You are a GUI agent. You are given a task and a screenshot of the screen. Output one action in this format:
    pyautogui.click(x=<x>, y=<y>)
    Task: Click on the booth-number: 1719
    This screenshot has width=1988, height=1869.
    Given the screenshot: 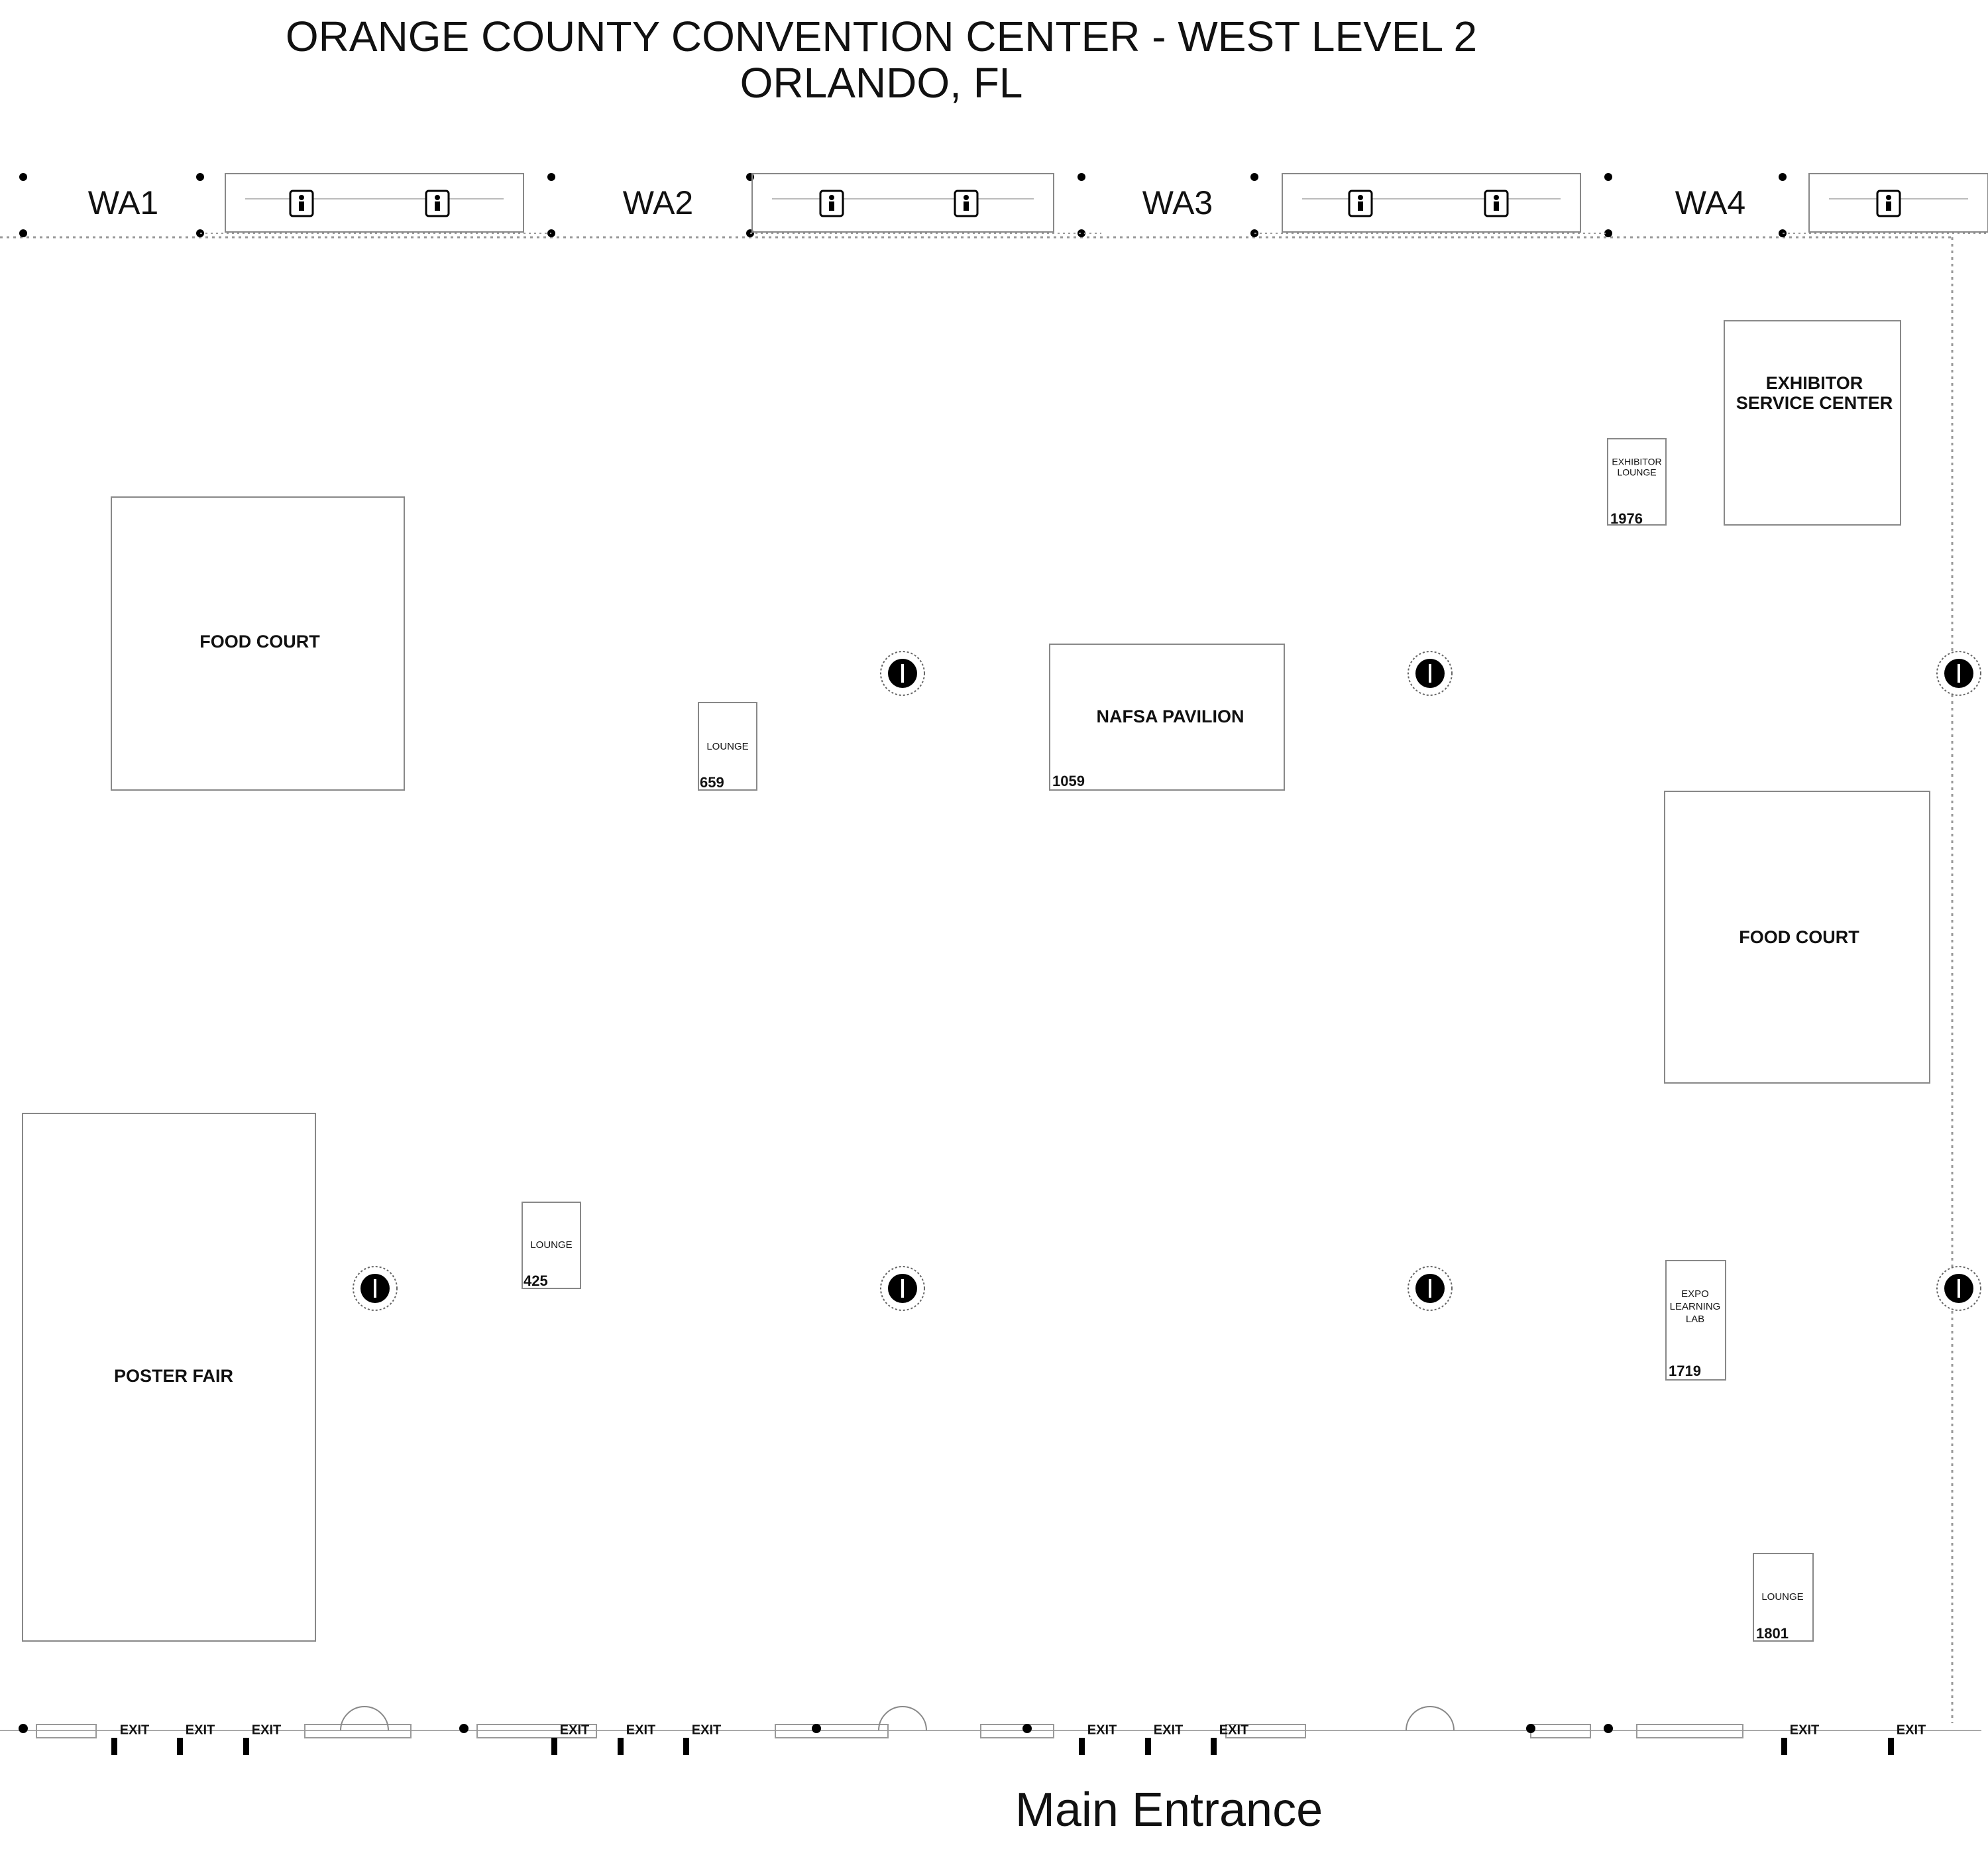 What is the action you would take?
    pyautogui.click(x=1685, y=1371)
    